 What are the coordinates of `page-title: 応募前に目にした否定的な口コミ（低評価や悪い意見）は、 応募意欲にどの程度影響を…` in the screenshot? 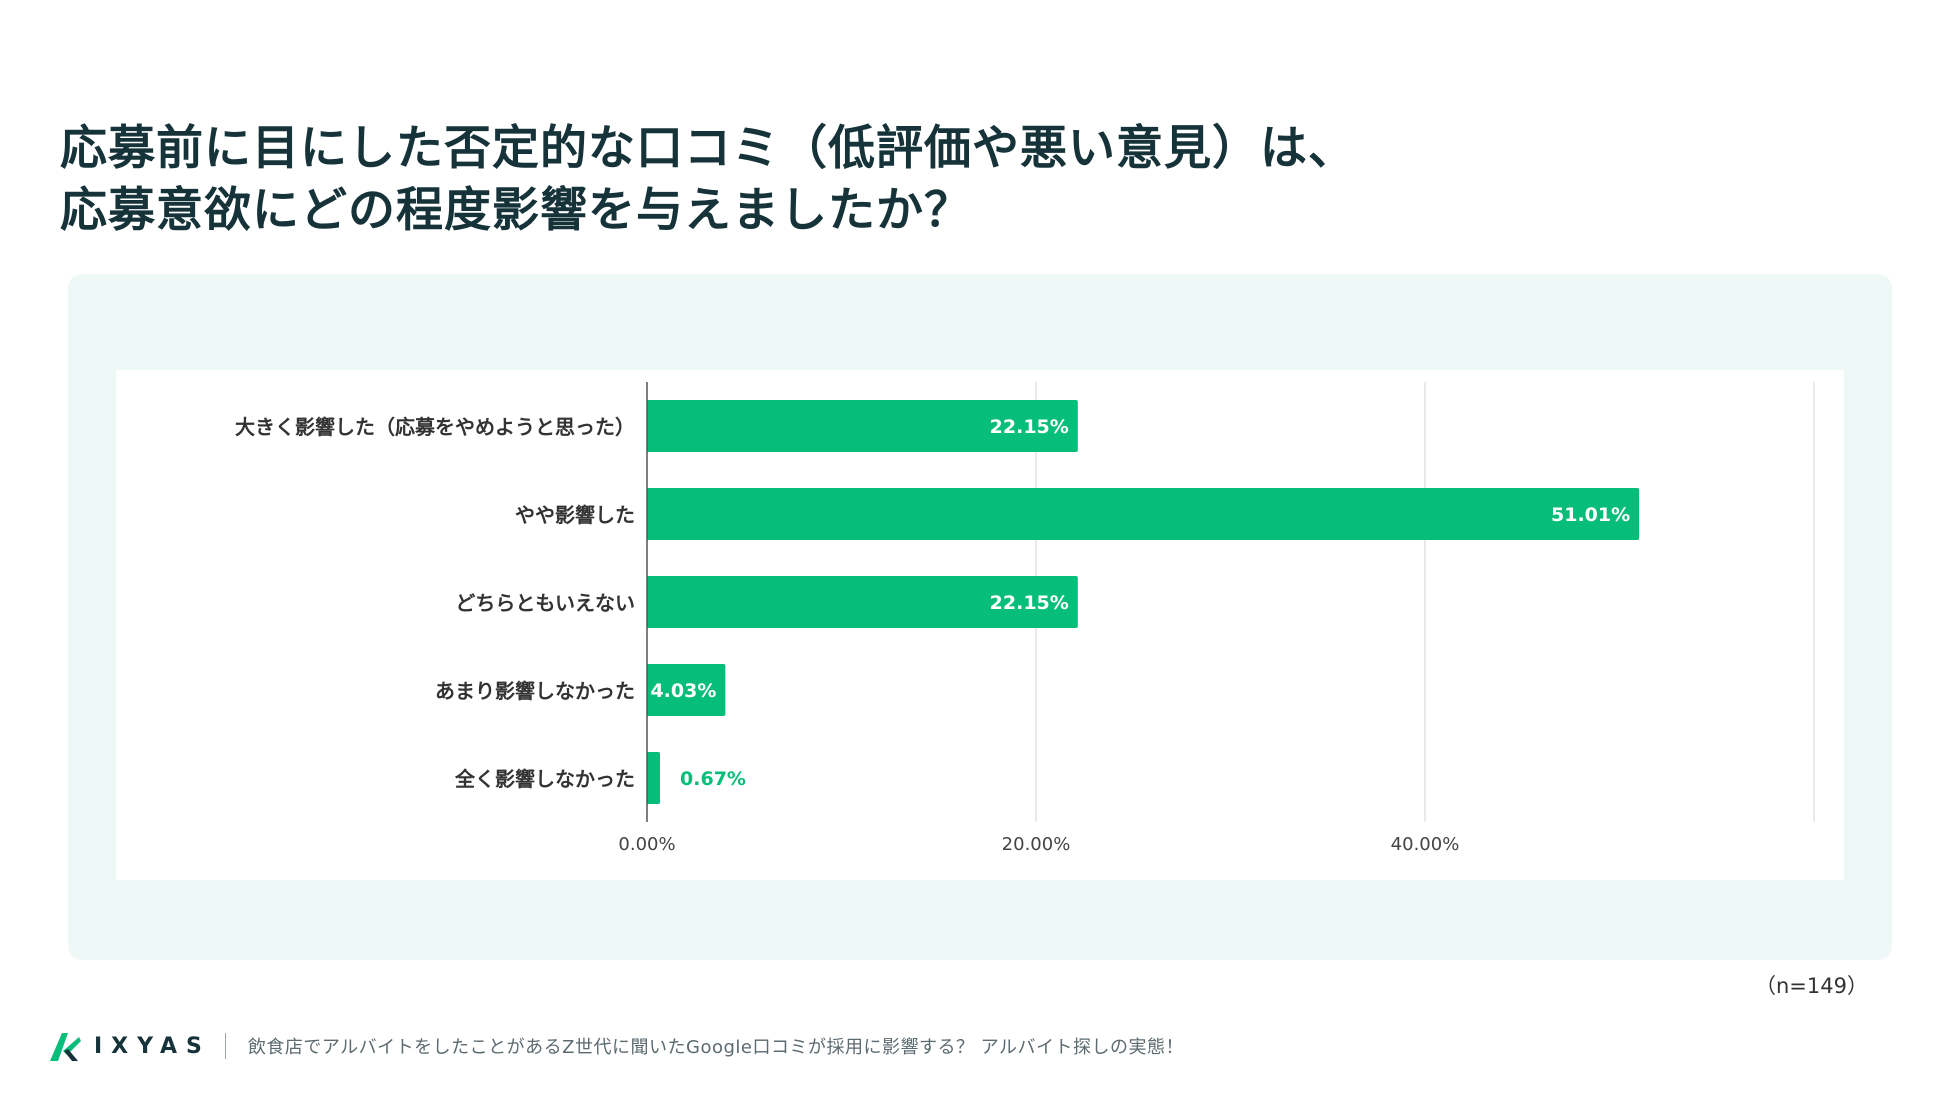 It's located at (708, 180).